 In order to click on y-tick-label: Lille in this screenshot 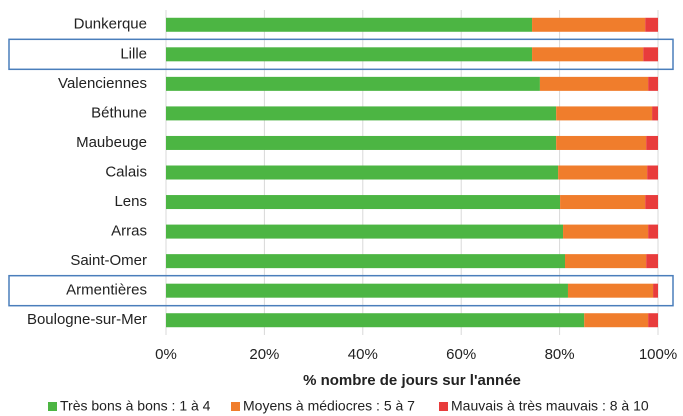, I will do `click(133, 53)`.